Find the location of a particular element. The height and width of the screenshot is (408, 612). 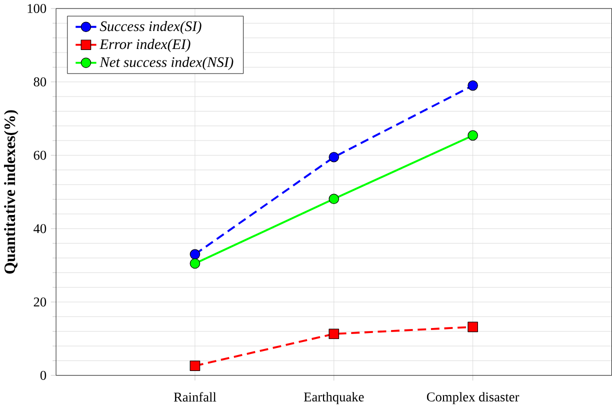

legend-label: Success index(SI) is located at coordinates (151, 27).